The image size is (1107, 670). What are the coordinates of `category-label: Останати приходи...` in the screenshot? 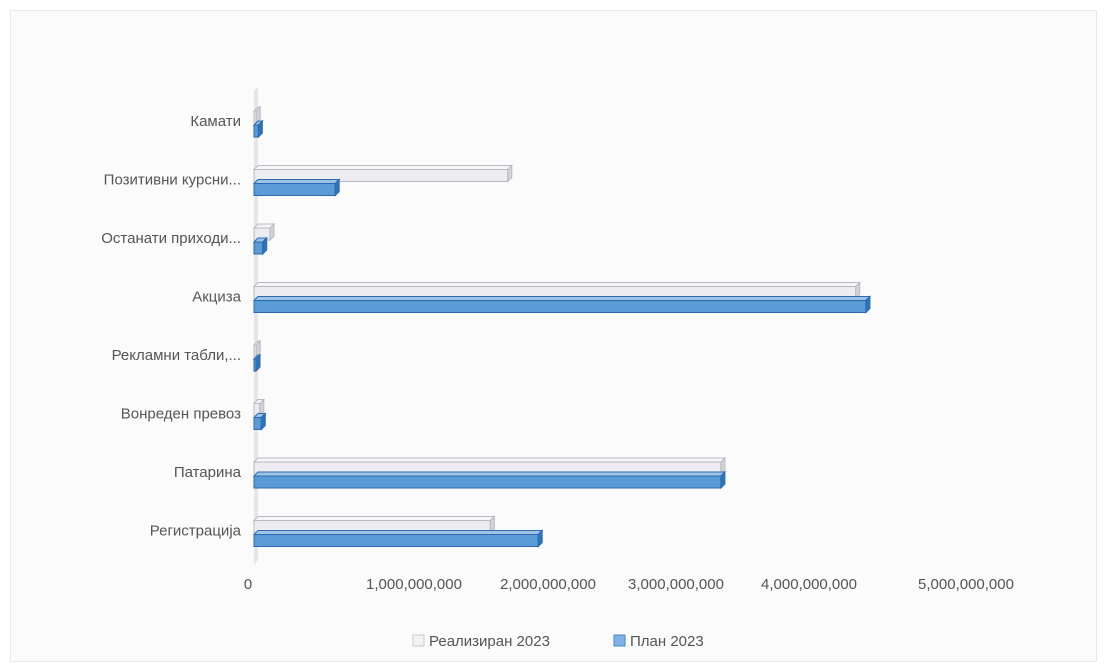 It's located at (171, 238).